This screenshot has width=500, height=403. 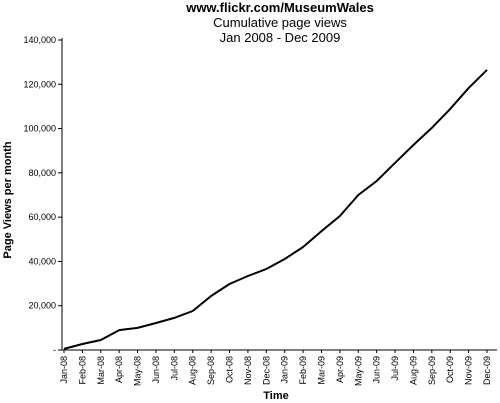 What do you see at coordinates (285, 370) in the screenshot?
I see `x-tick-label: Jan-09` at bounding box center [285, 370].